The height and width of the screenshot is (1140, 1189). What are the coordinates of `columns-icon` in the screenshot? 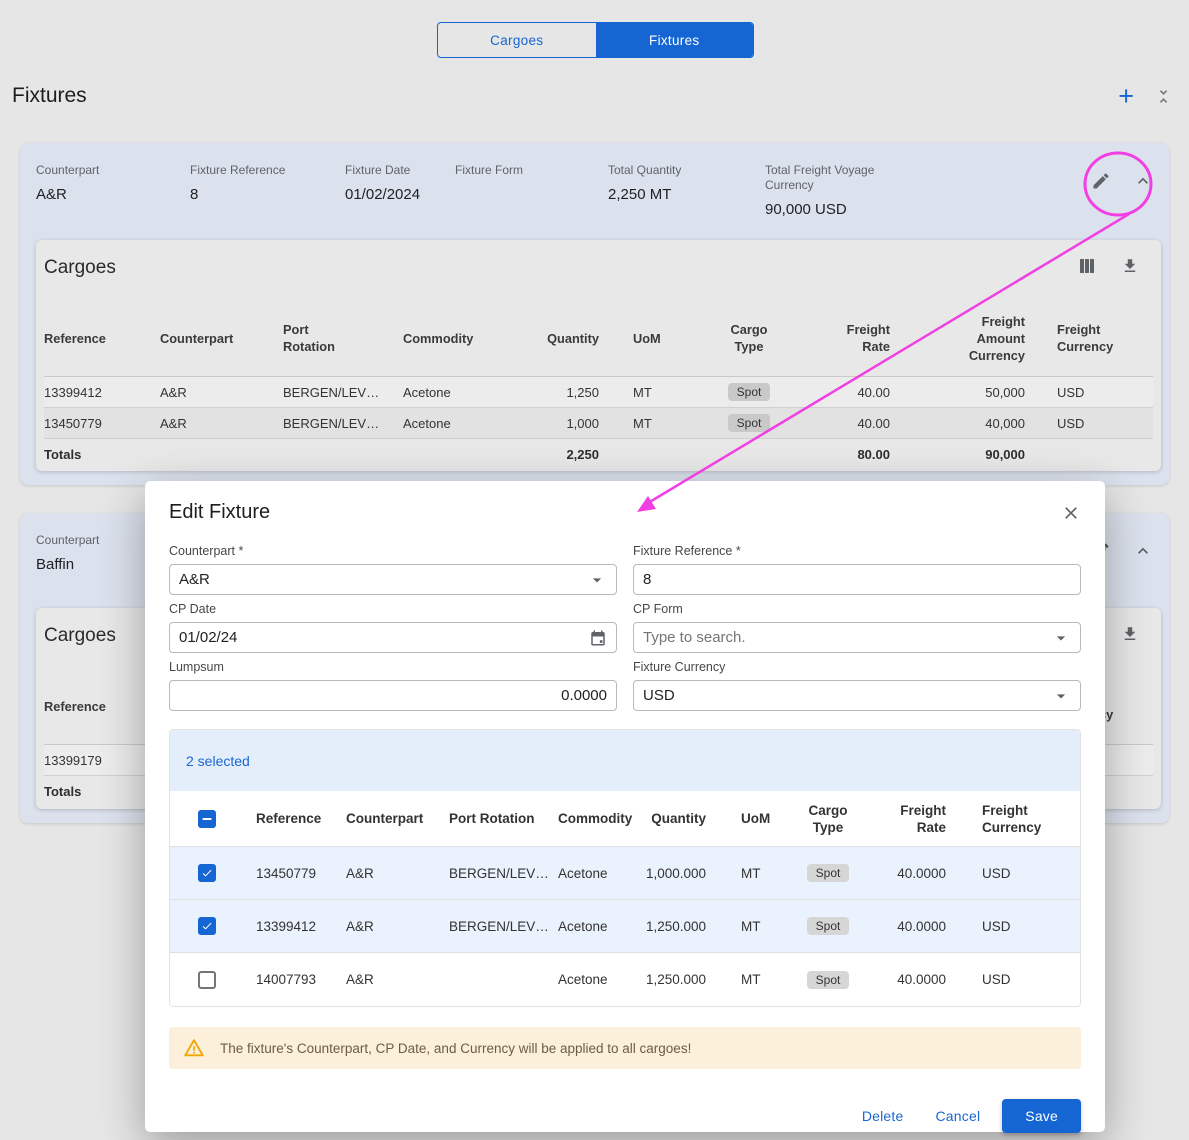 It's located at (1087, 266).